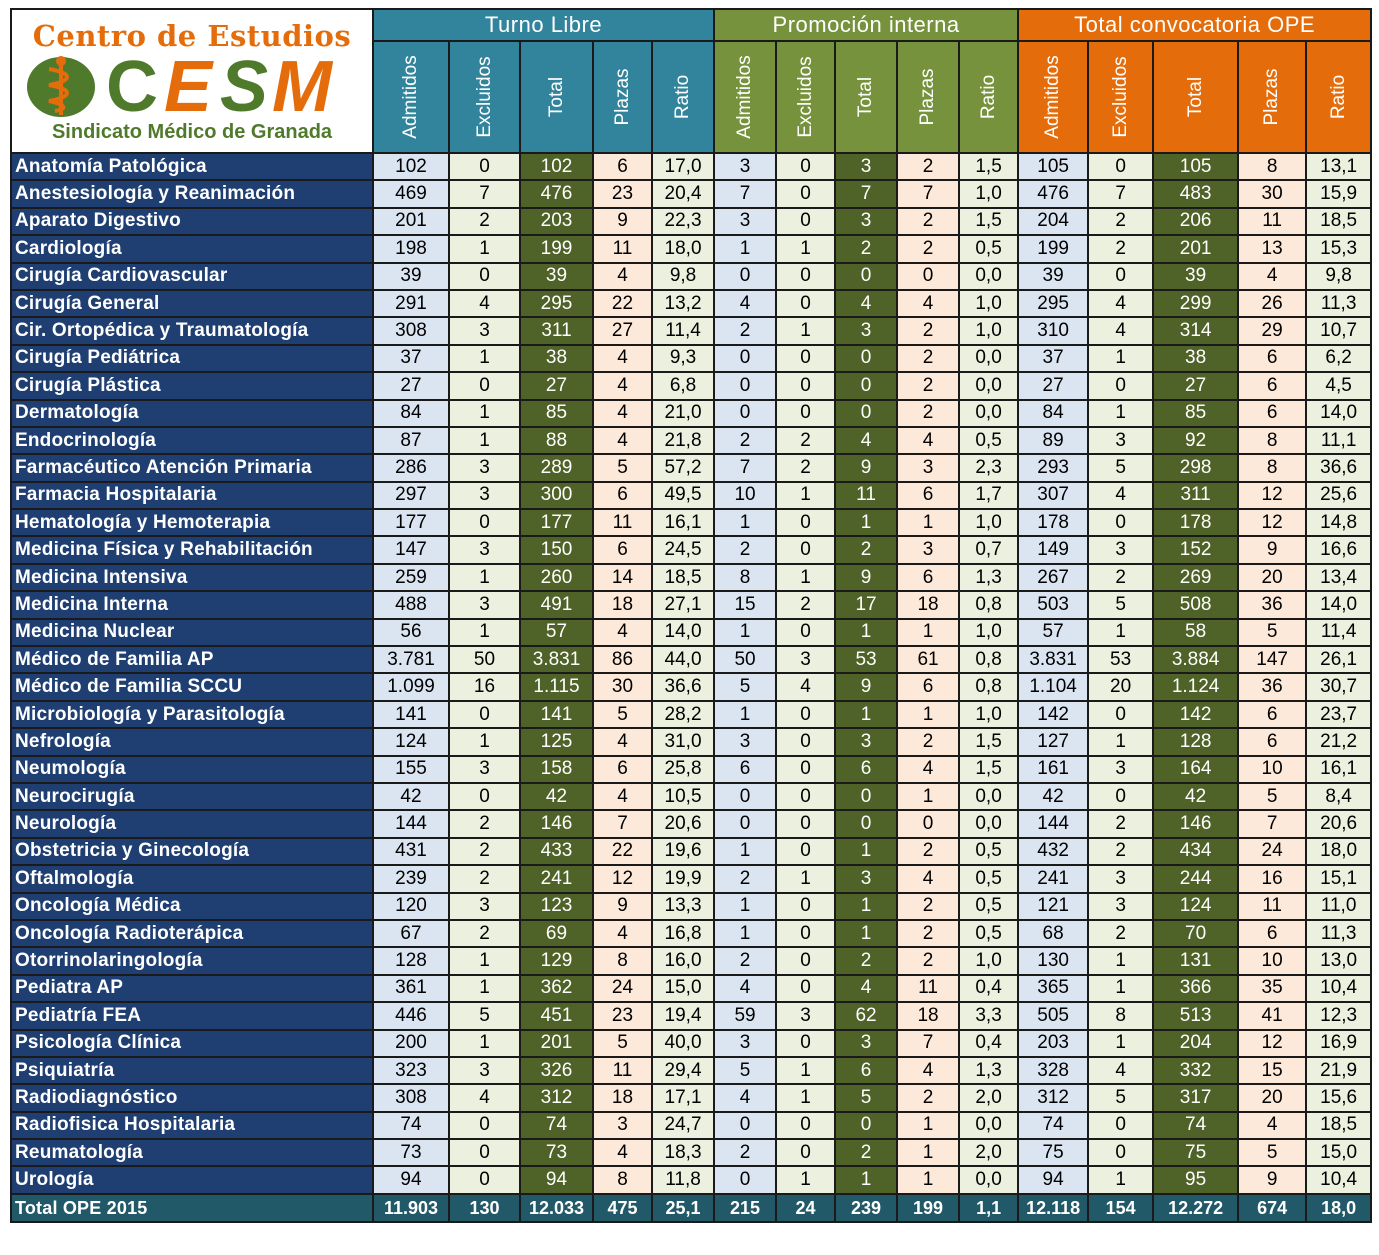  Describe the element at coordinates (866, 495) in the screenshot. I see `cell-total: 11` at that location.